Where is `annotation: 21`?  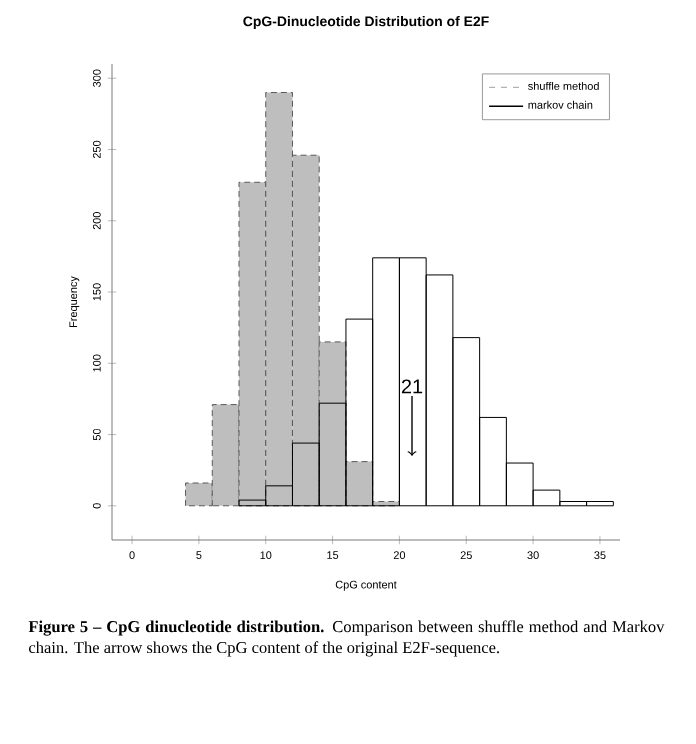
annotation: 21 is located at coordinates (412, 386).